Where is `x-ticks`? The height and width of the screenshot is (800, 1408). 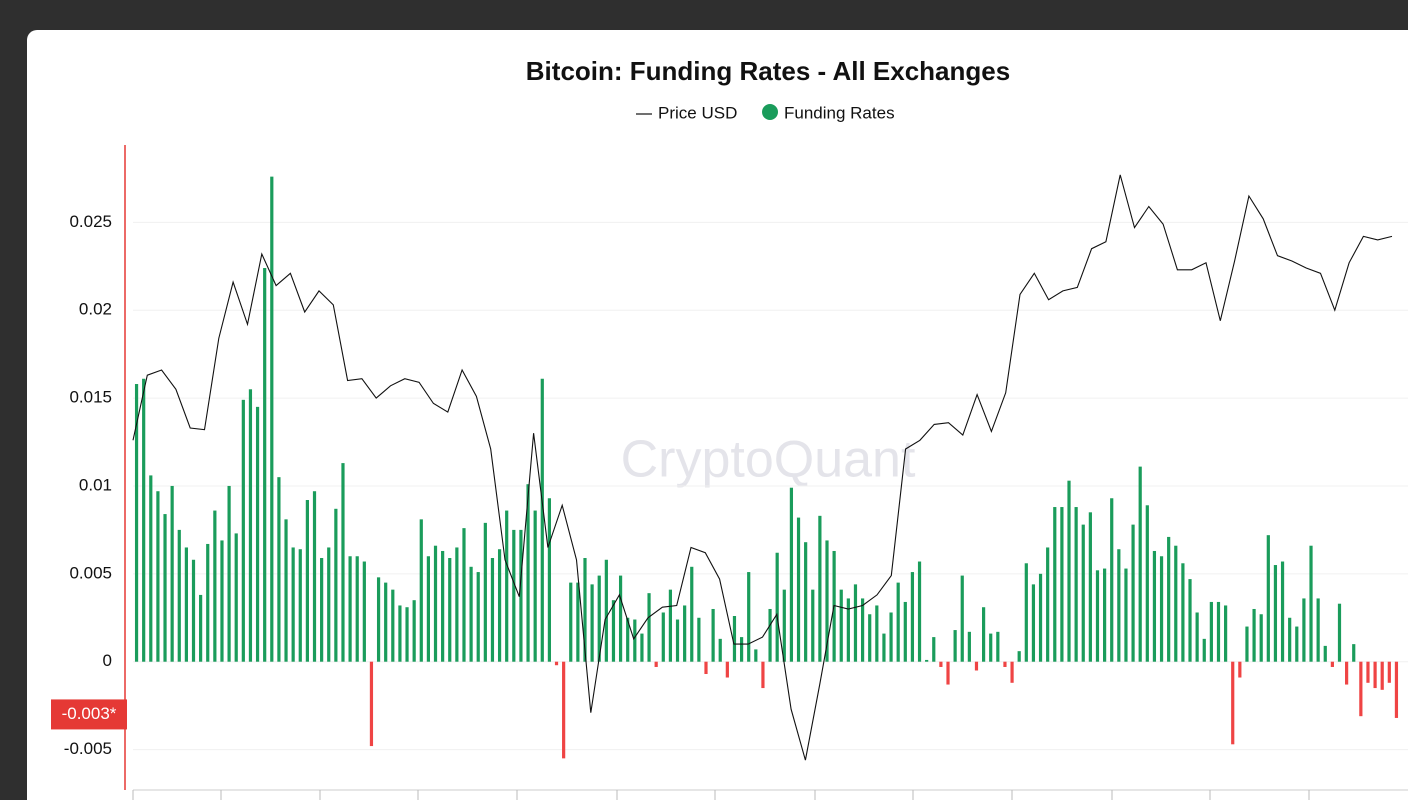
x-ticks is located at coordinates (721, 795).